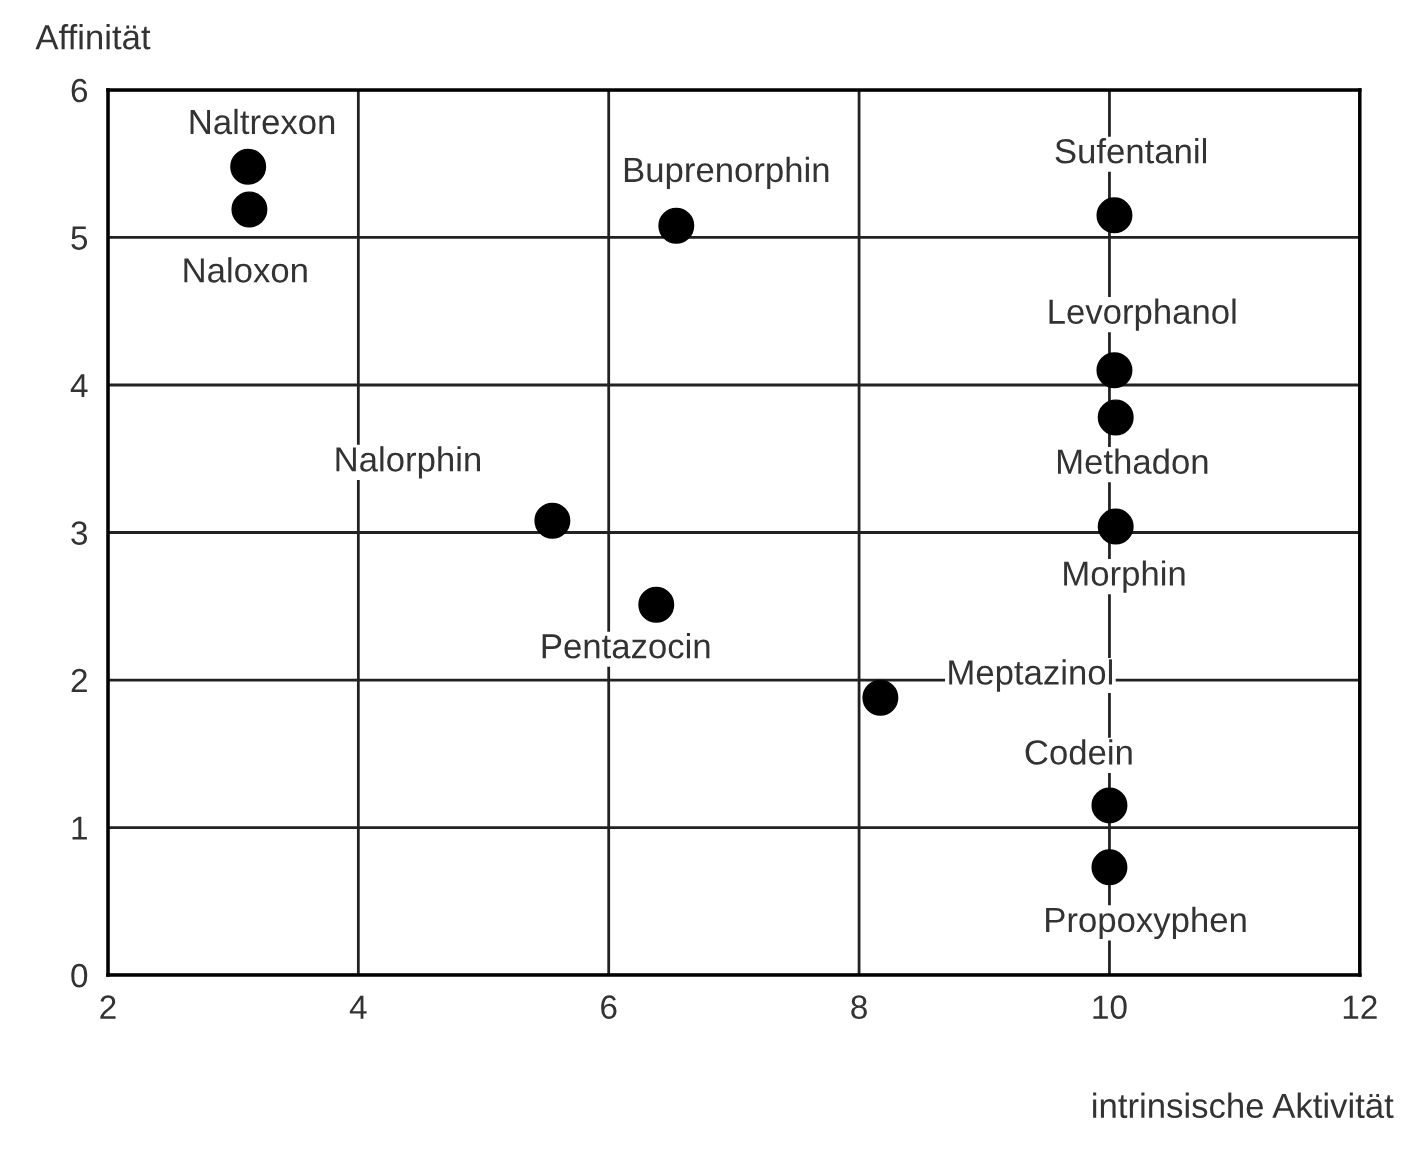 The image size is (1415, 1149). I want to click on x-tick-label: 12, so click(1360, 1007).